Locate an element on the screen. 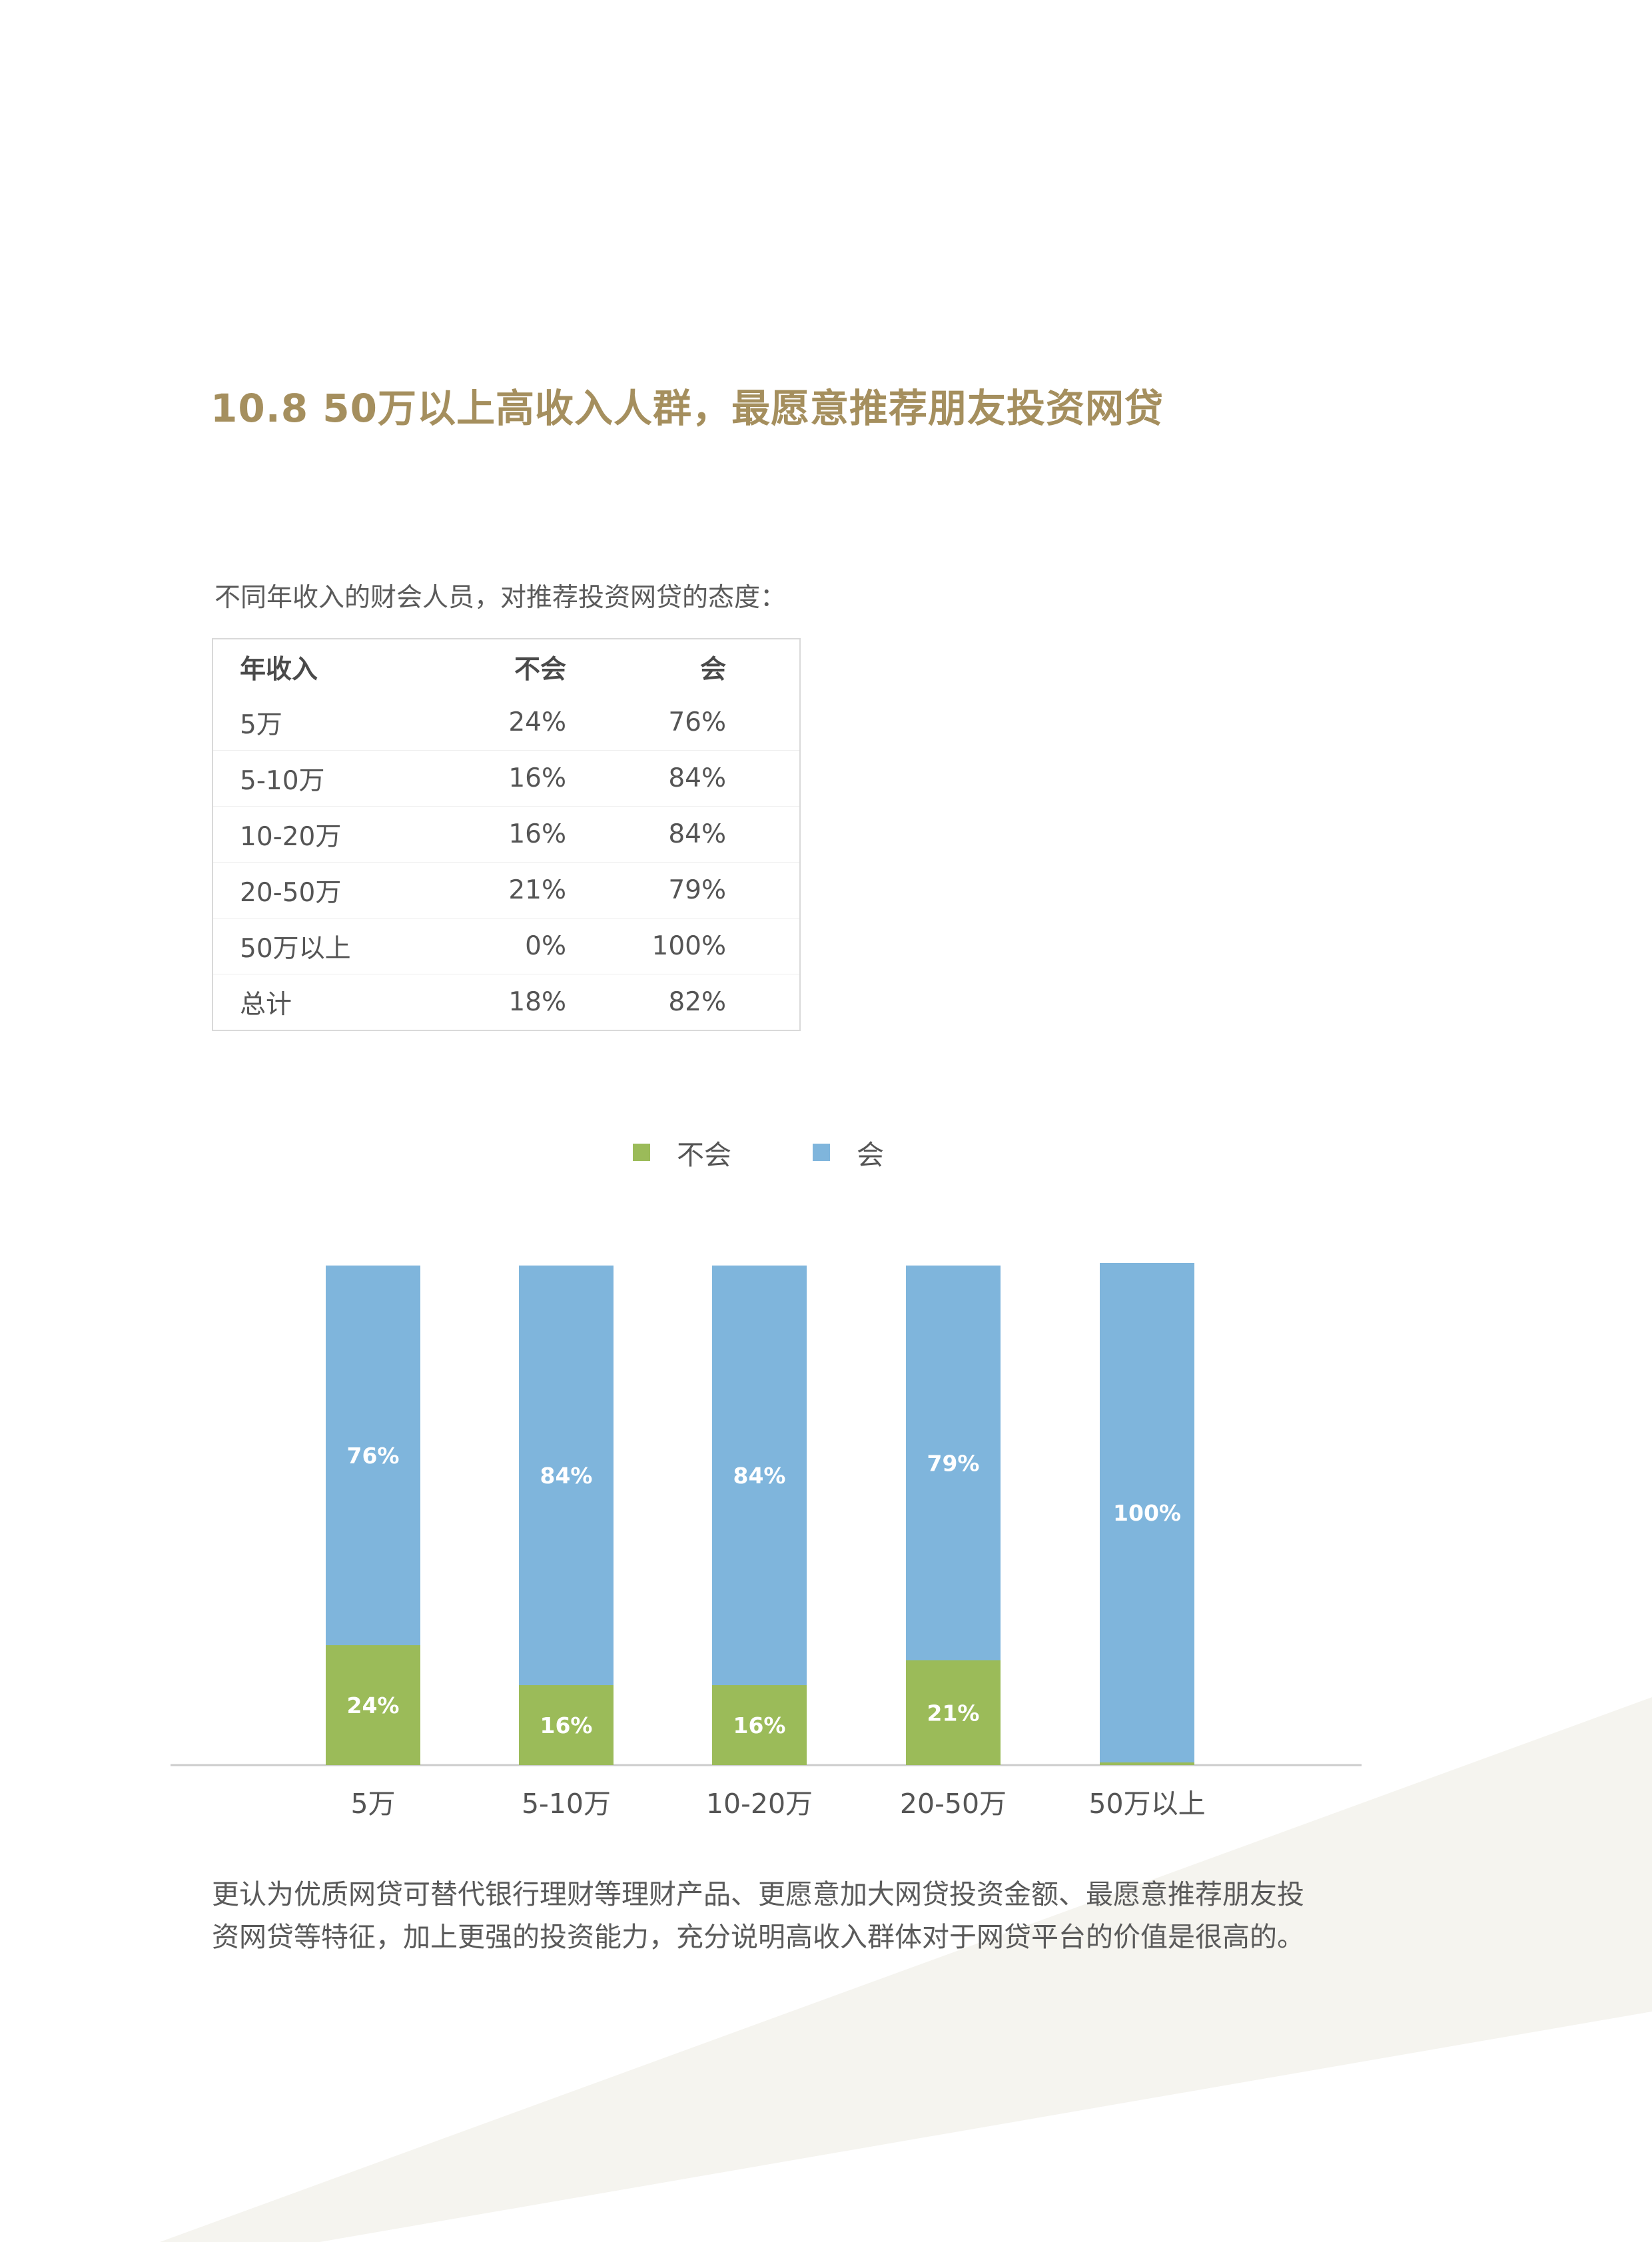  cell-yes: 79% is located at coordinates (682, 890).